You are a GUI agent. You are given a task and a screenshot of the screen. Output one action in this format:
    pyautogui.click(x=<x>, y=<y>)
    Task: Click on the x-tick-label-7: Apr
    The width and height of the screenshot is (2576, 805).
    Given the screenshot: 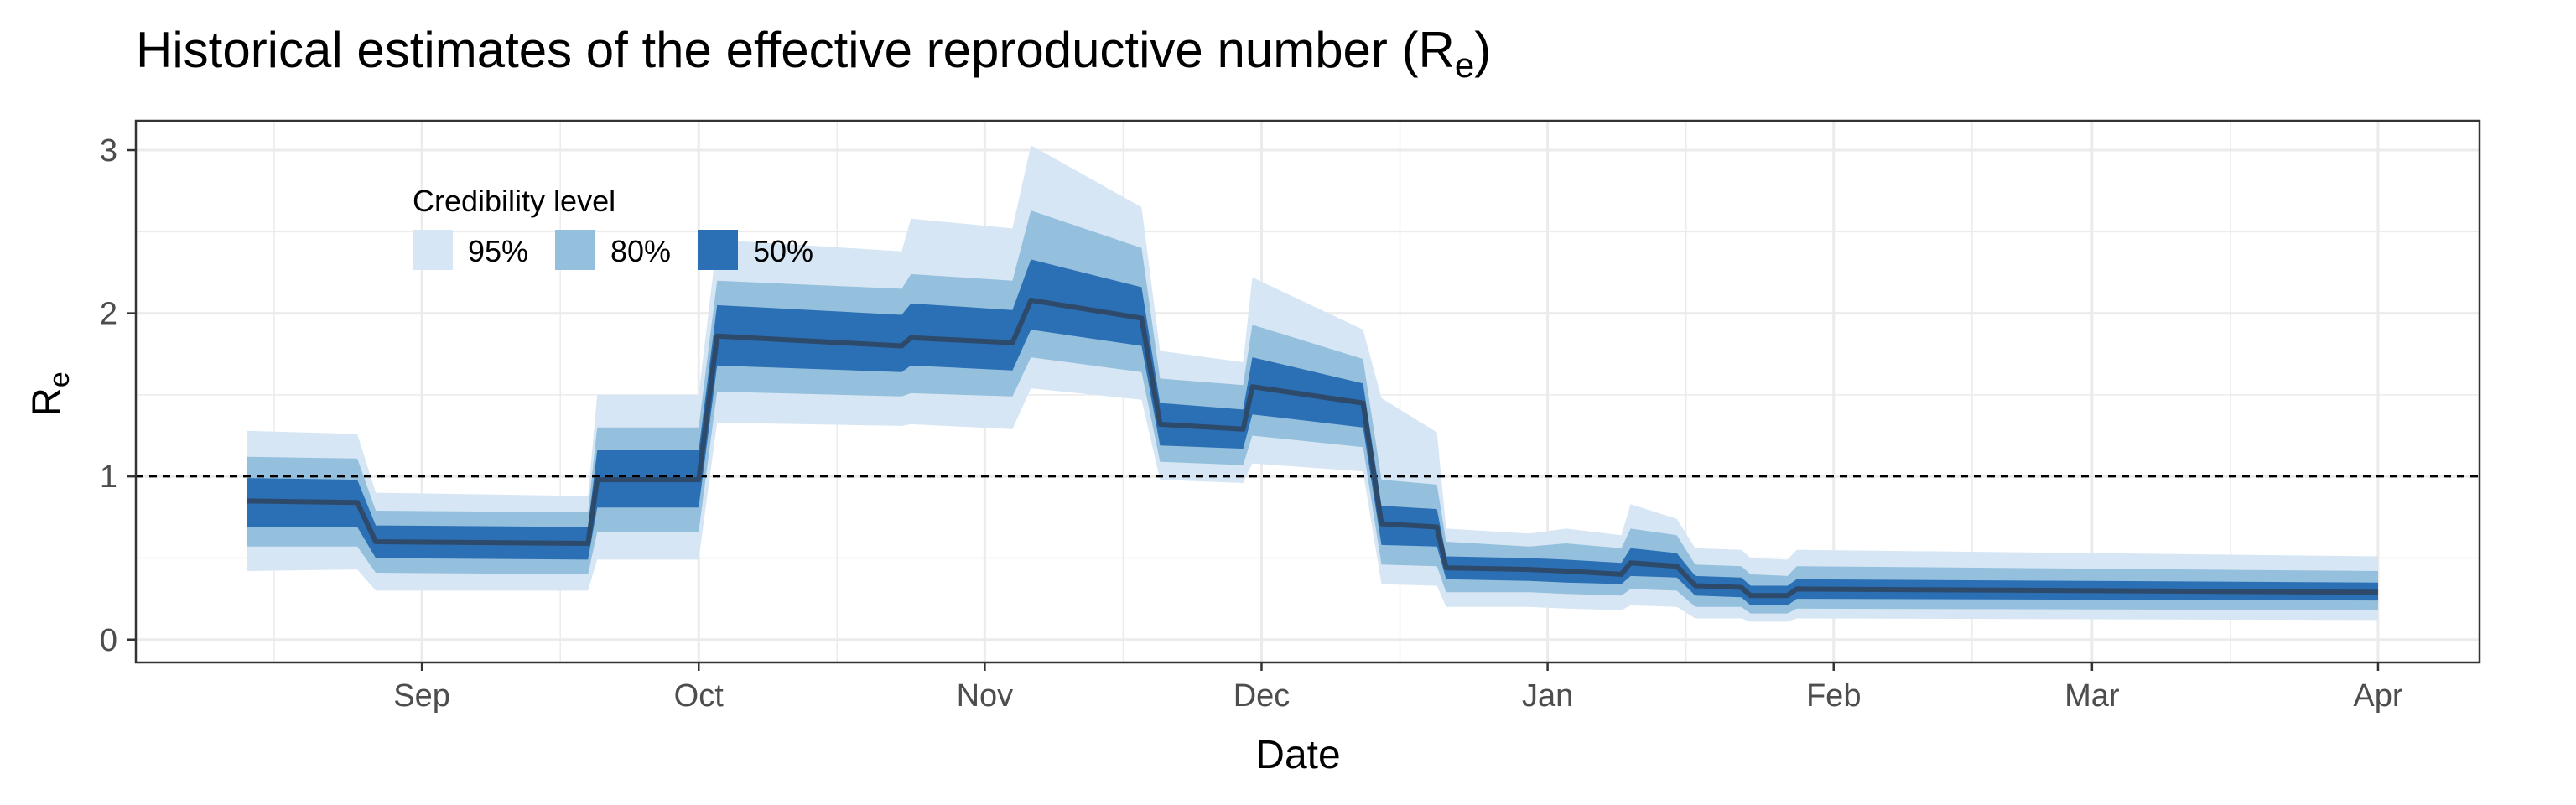 What is the action you would take?
    pyautogui.click(x=2377, y=696)
    